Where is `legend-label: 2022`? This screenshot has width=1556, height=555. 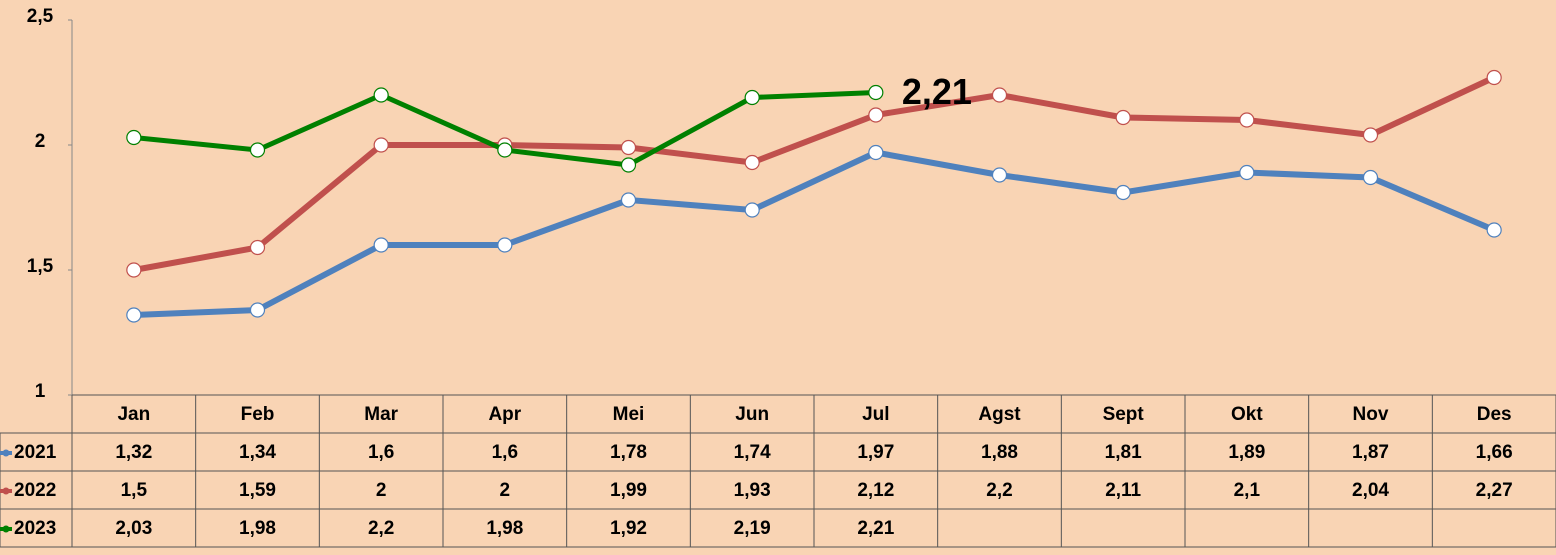 legend-label: 2022 is located at coordinates (35, 490).